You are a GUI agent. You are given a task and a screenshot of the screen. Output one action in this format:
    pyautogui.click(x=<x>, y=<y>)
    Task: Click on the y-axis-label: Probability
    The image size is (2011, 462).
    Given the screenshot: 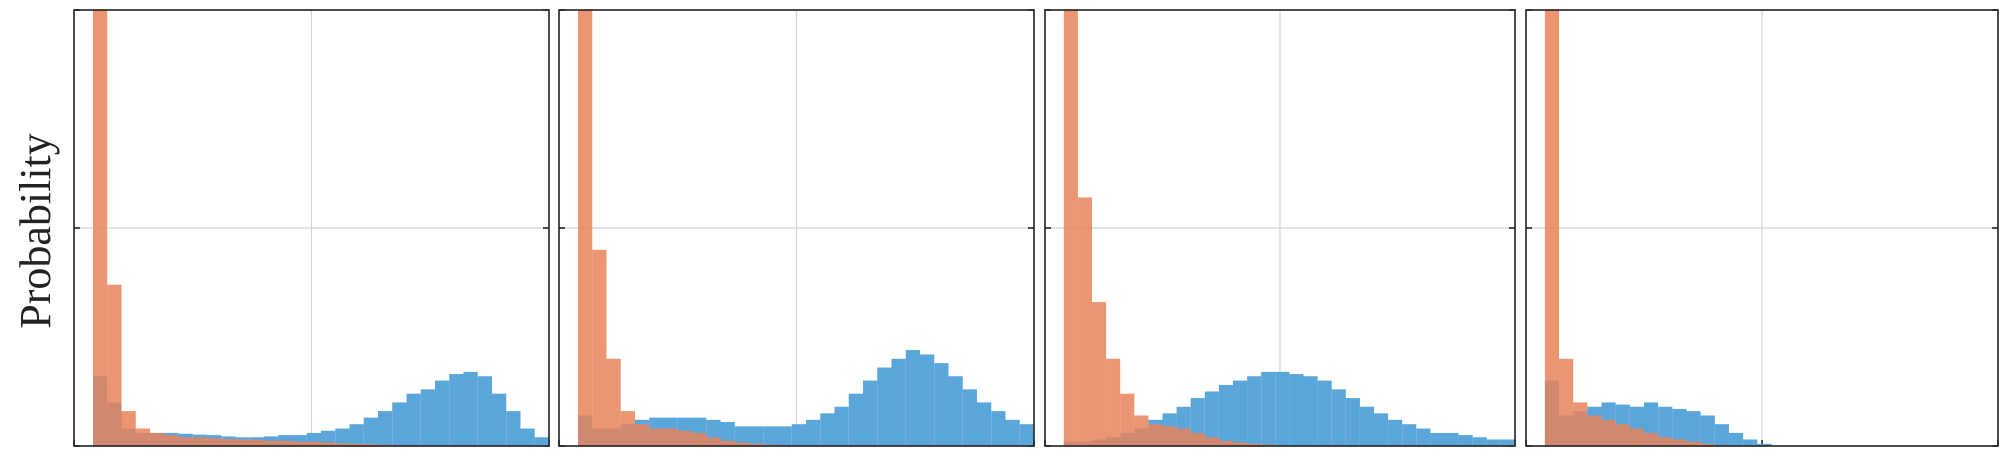 What is the action you would take?
    pyautogui.click(x=35, y=231)
    